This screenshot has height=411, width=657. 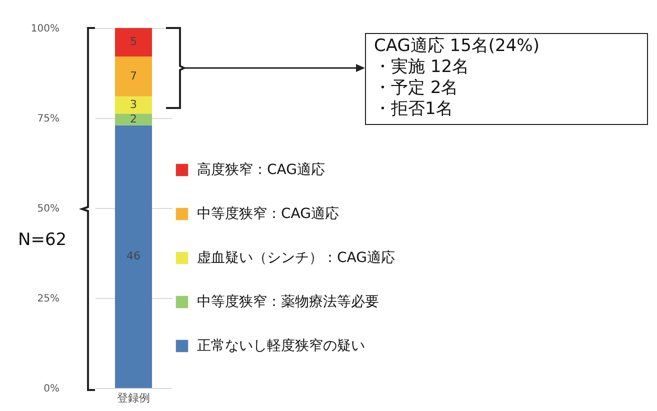 I want to click on annotation: 46, so click(x=133, y=256).